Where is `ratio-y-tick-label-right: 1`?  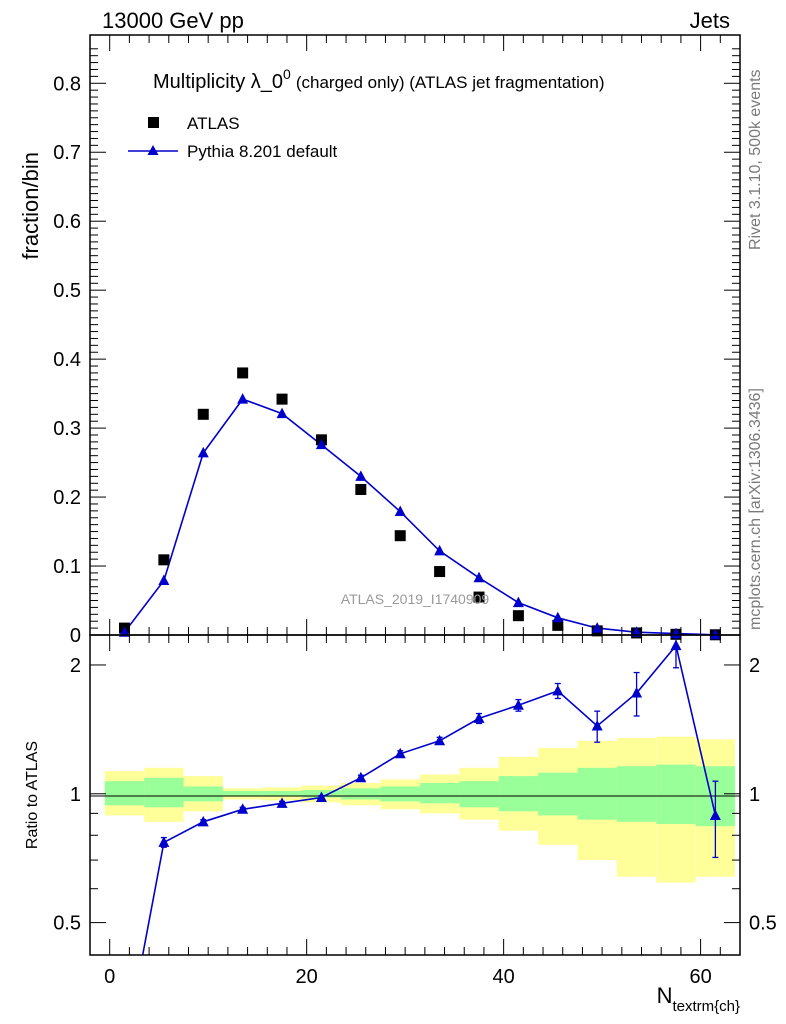
ratio-y-tick-label-right: 1 is located at coordinates (754, 795).